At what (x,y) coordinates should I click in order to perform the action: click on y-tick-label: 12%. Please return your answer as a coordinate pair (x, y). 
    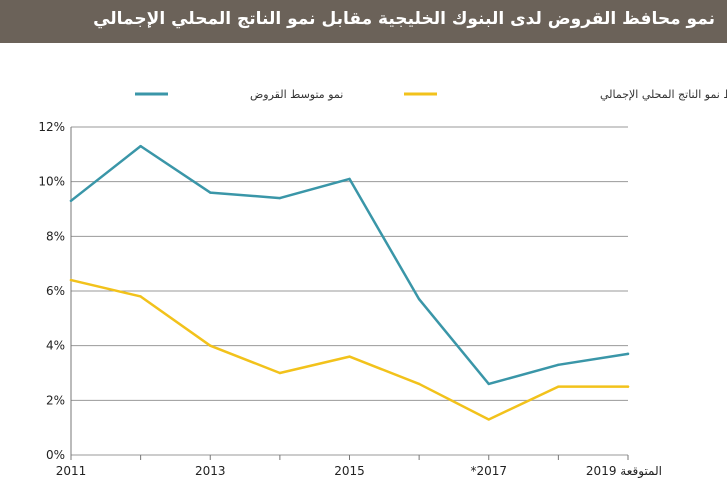
    Looking at the image, I should click on (51, 127).